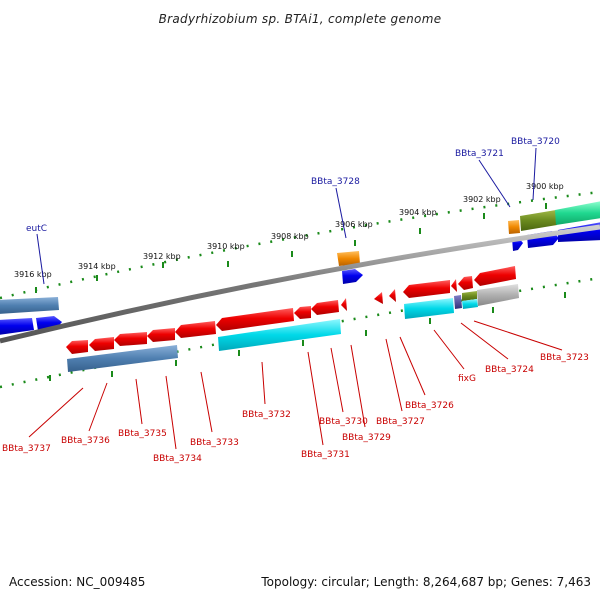  Describe the element at coordinates (509, 370) in the screenshot. I see `gene-label: BBta_3724` at that location.